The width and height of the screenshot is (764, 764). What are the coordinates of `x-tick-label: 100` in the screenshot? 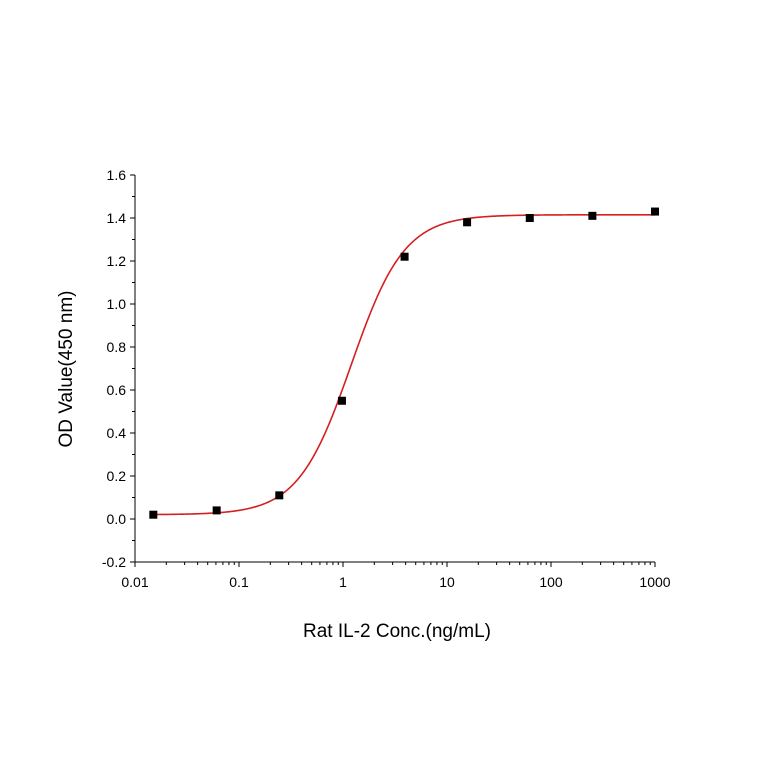 It's located at (551, 582).